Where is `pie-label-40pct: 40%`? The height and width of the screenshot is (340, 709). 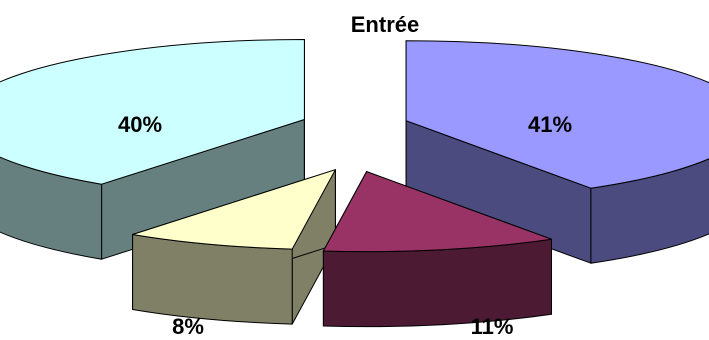
pie-label-40pct: 40% is located at coordinates (140, 124).